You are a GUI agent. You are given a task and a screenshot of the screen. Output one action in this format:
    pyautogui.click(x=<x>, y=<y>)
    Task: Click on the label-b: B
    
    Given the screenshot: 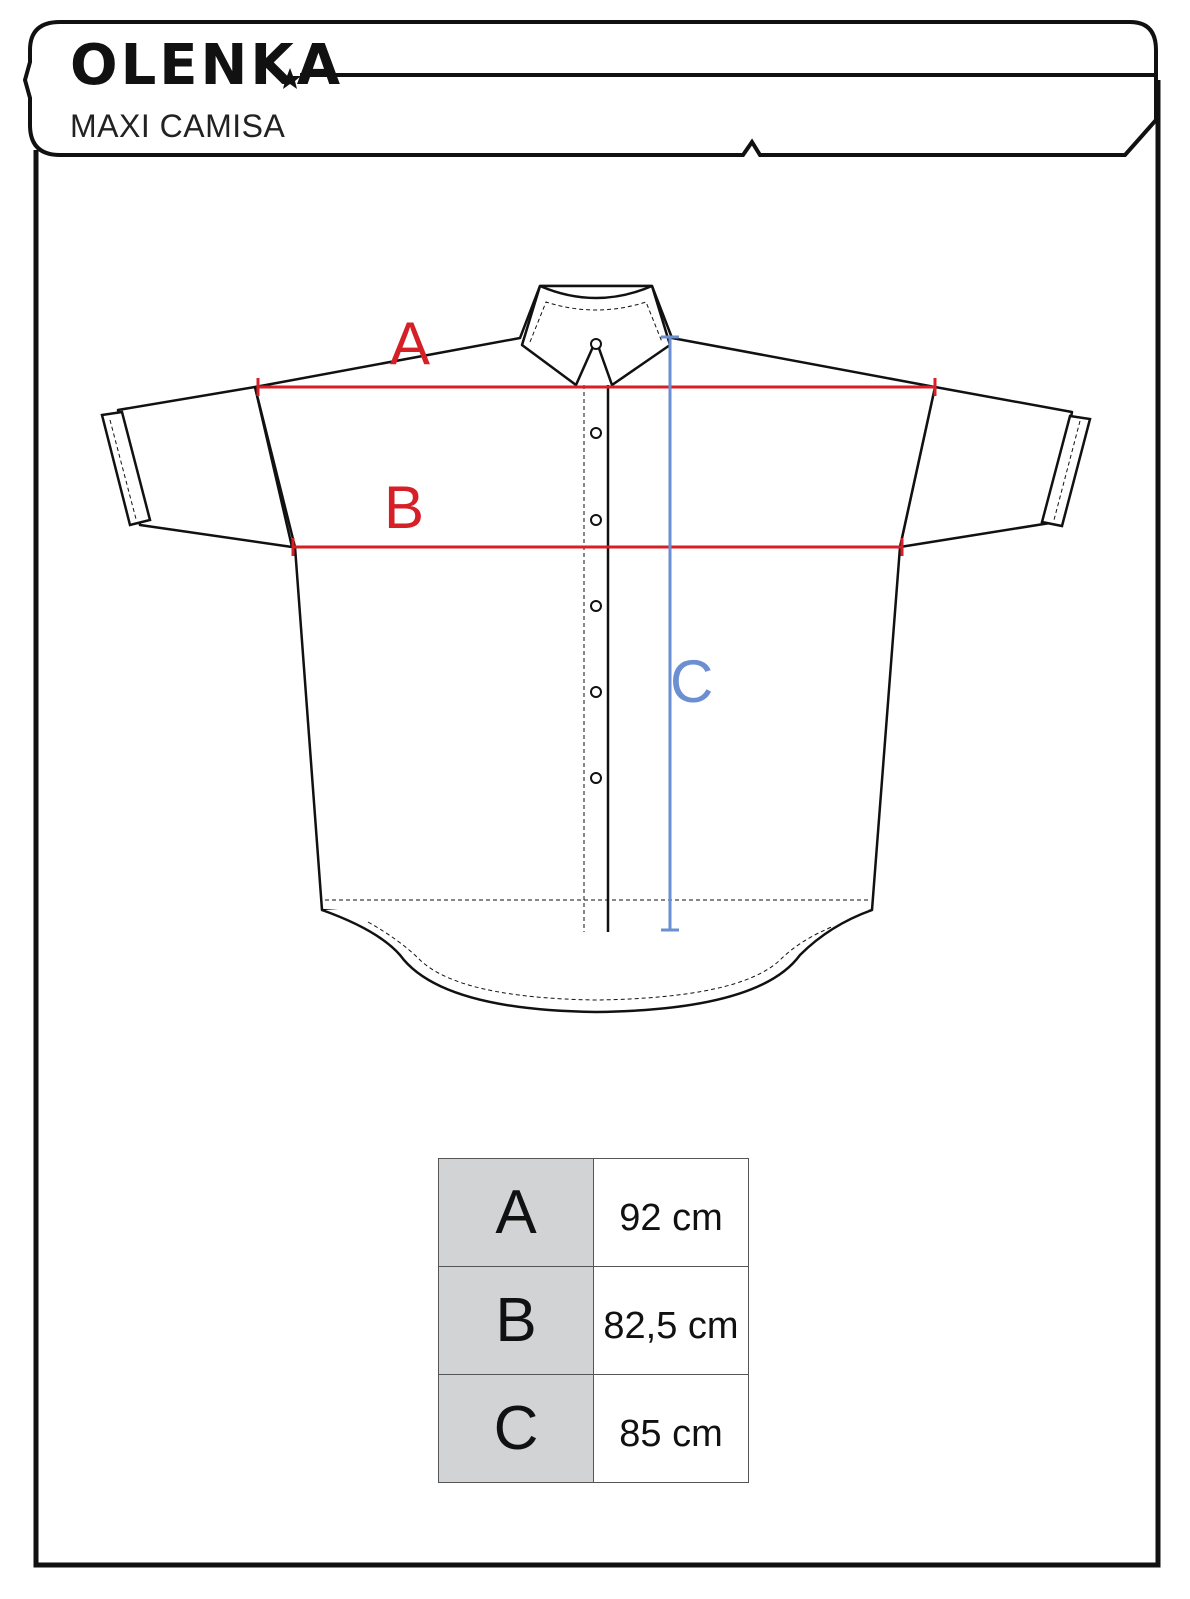 What is the action you would take?
    pyautogui.click(x=404, y=508)
    